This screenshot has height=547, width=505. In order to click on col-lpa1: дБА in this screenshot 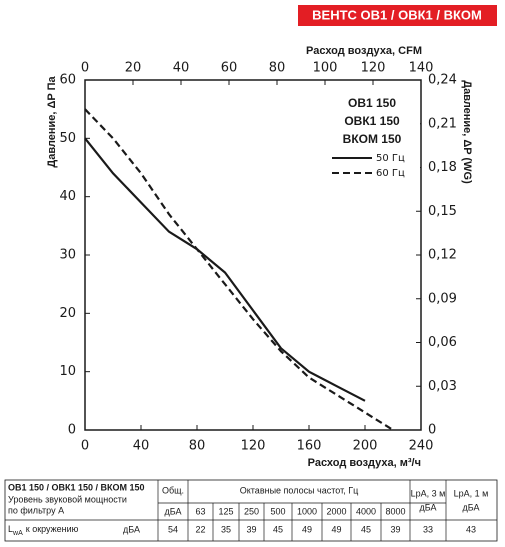, I will do `click(471, 507)`.